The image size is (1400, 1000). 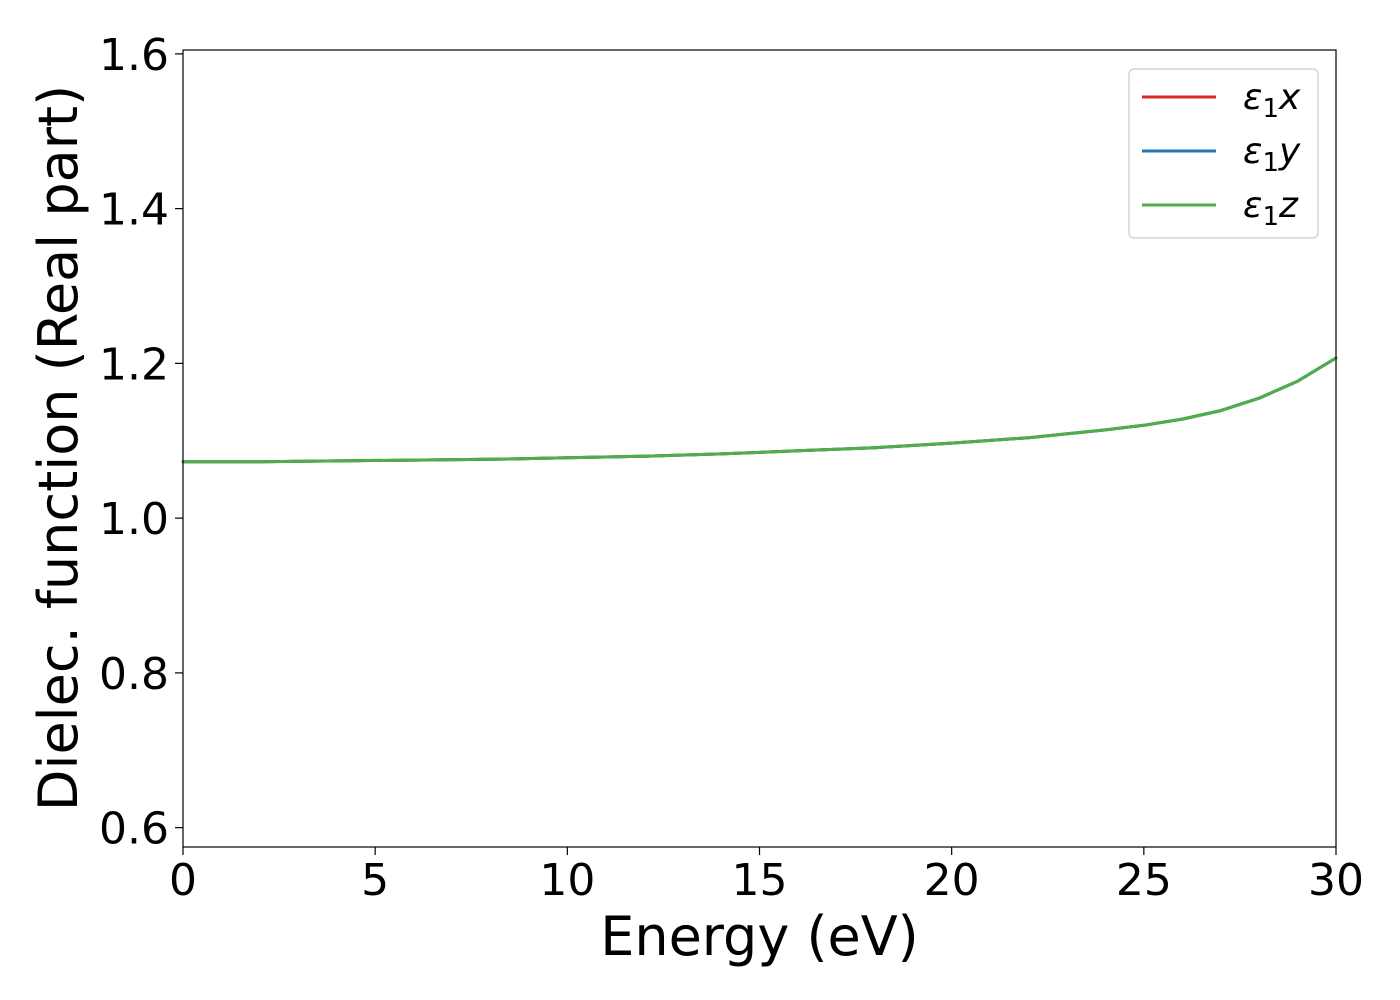 What do you see at coordinates (1223, 153) in the screenshot?
I see `legend-frame` at bounding box center [1223, 153].